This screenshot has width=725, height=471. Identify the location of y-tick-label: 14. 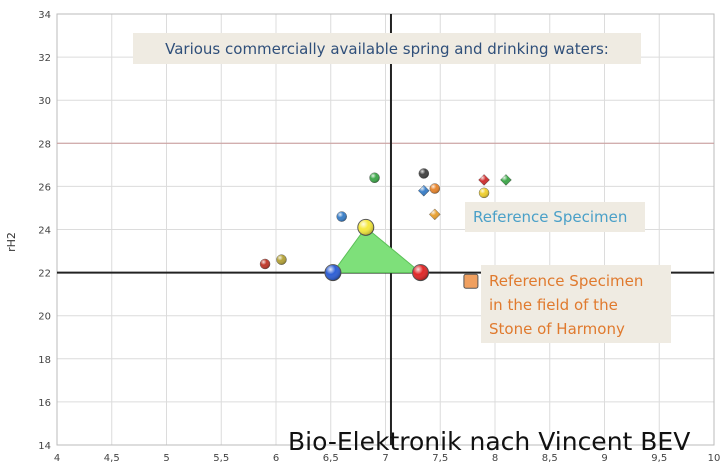
(44, 446).